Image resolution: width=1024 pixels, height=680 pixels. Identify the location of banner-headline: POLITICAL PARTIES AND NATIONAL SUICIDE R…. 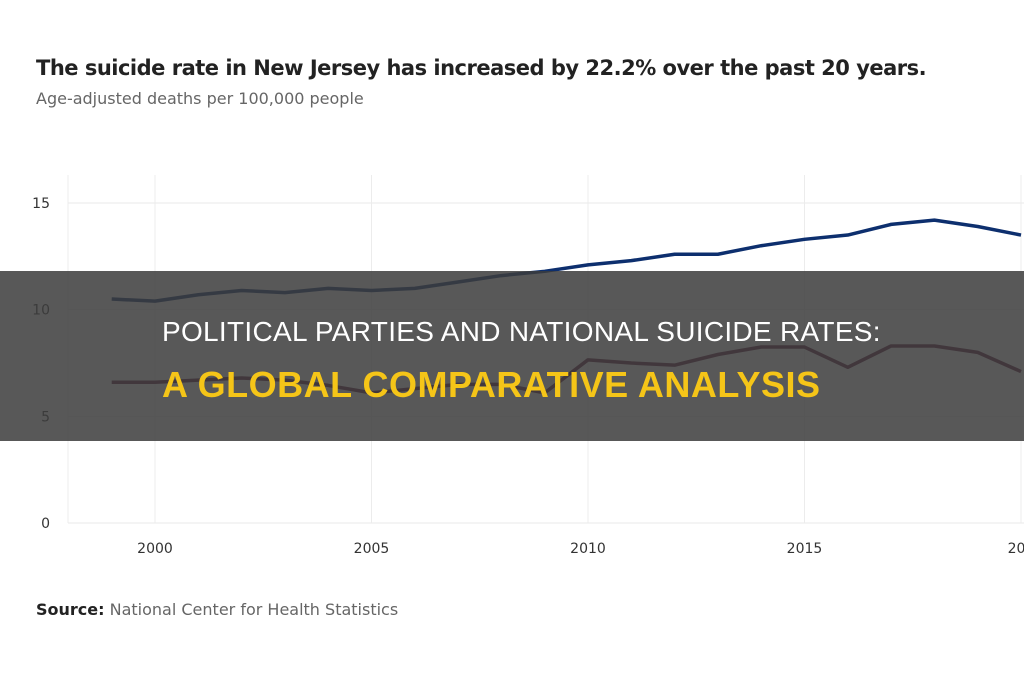
(521, 331).